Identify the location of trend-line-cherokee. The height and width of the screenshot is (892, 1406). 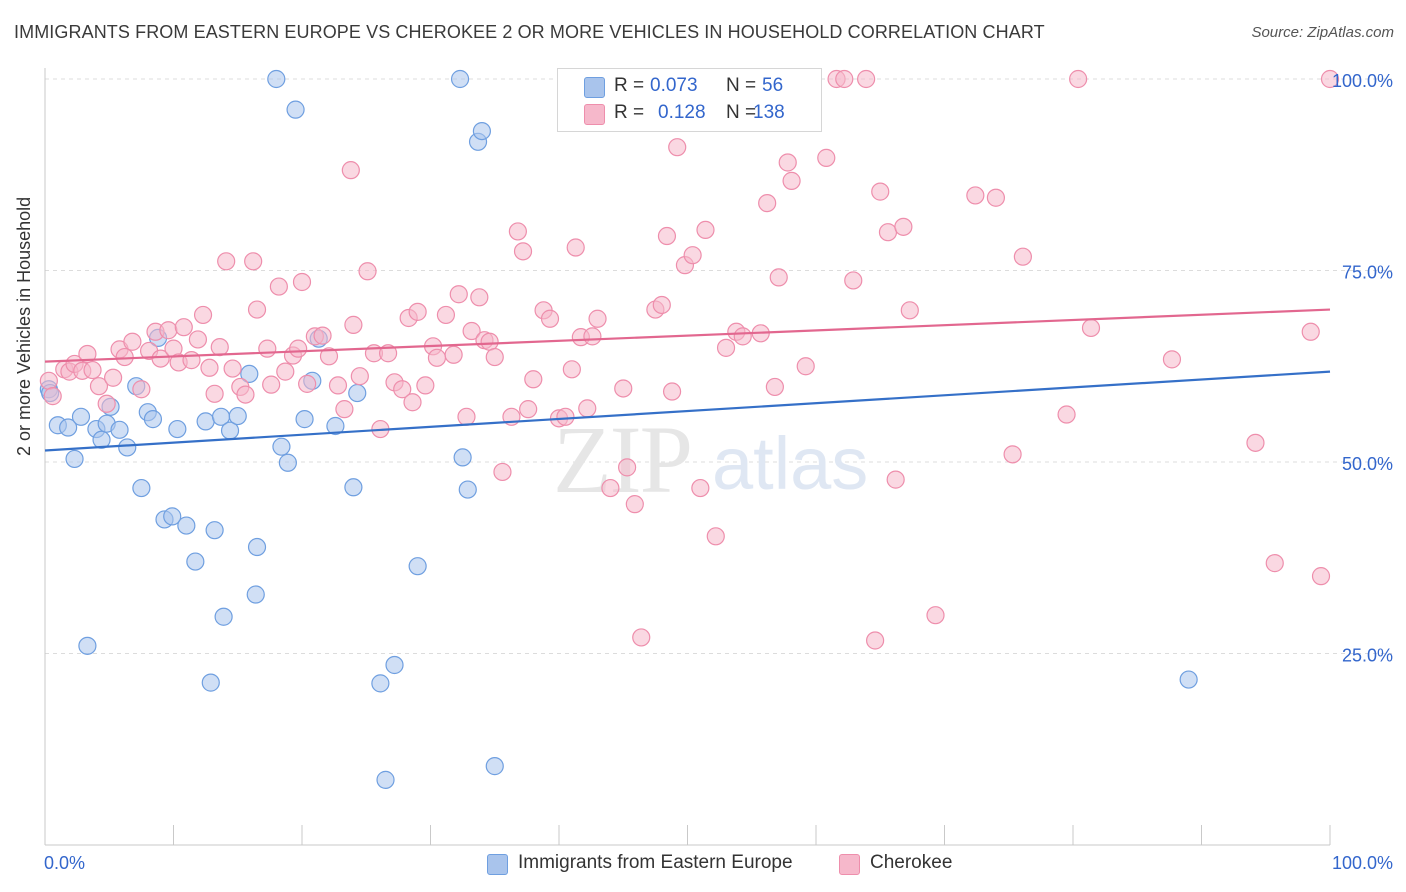
(687, 335).